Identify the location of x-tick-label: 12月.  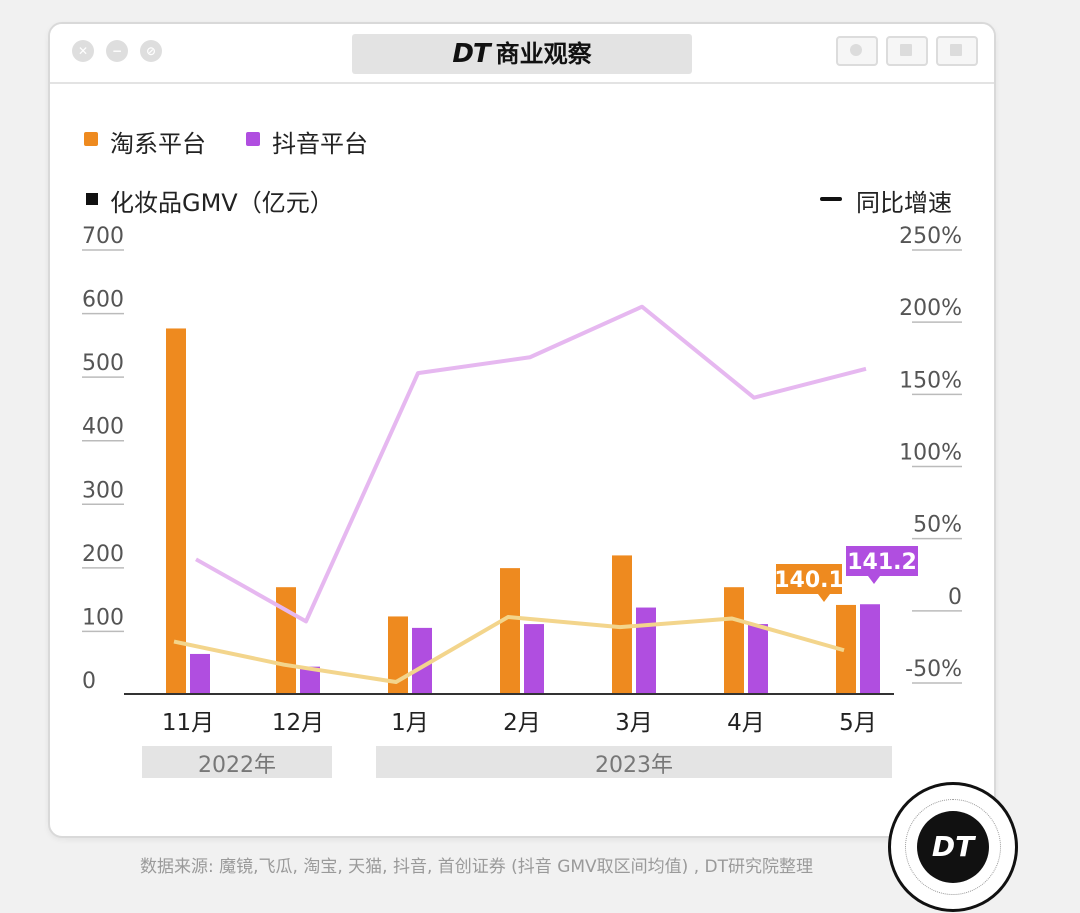
(298, 723).